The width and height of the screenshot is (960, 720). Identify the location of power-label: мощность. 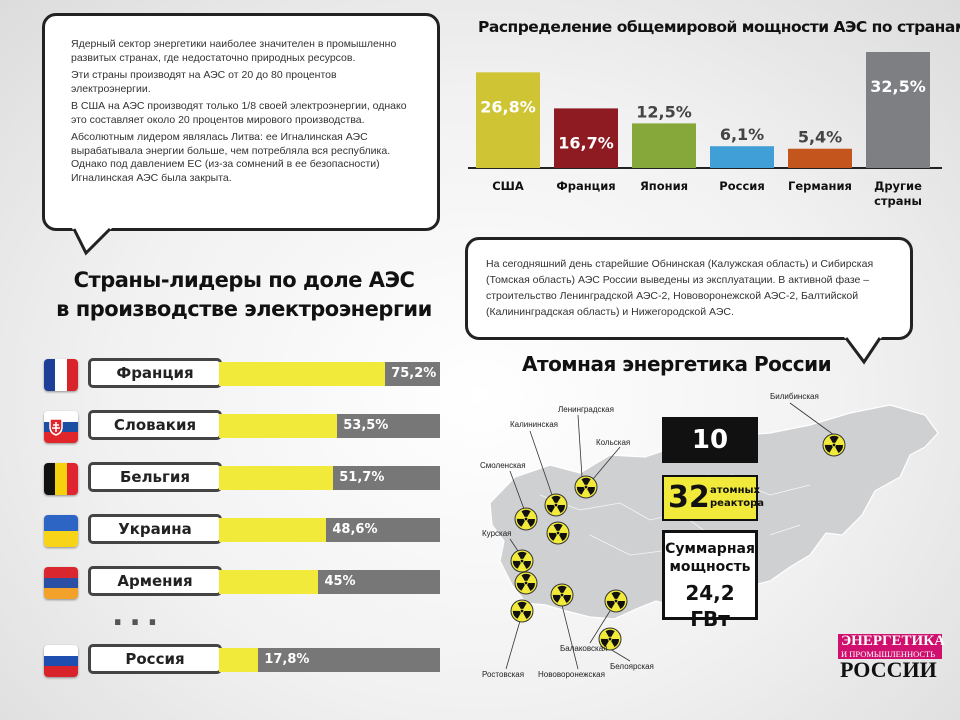
(710, 567).